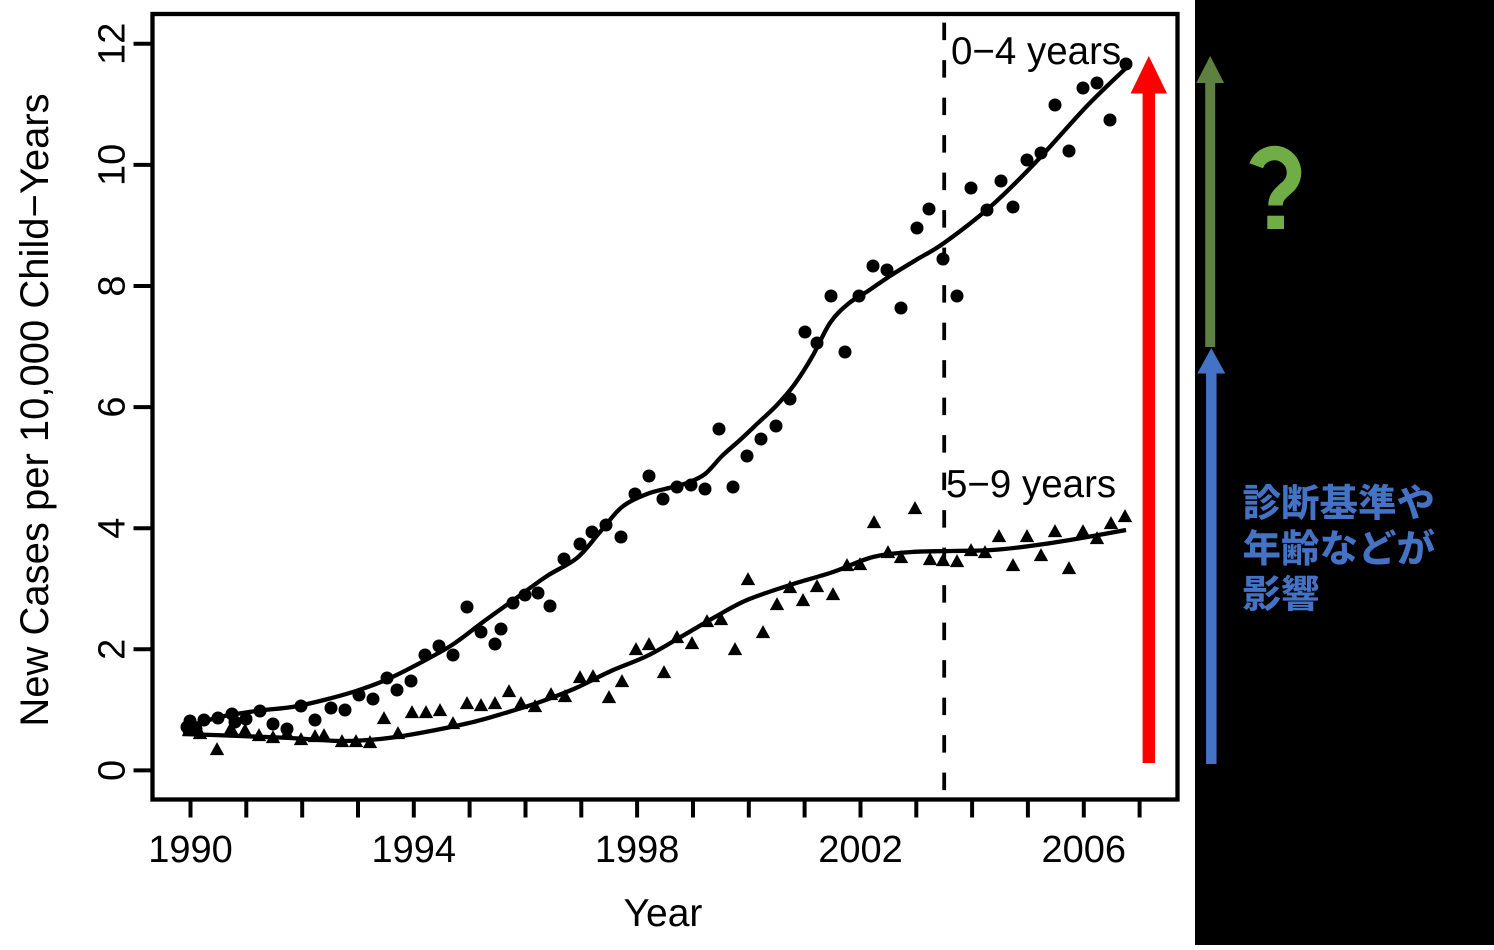 This screenshot has width=1494, height=950. Describe the element at coordinates (113, 407) in the screenshot. I see `svg-text: 6` at that location.